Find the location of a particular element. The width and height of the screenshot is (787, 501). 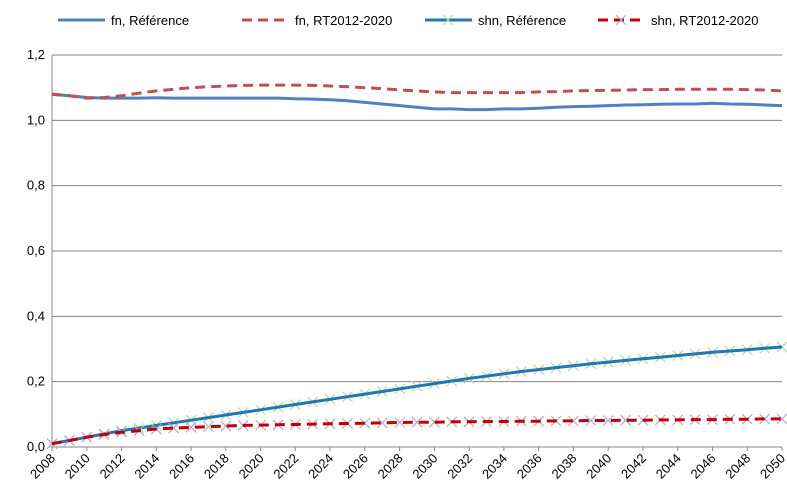

x-tick-label: 2034 is located at coordinates (494, 466).